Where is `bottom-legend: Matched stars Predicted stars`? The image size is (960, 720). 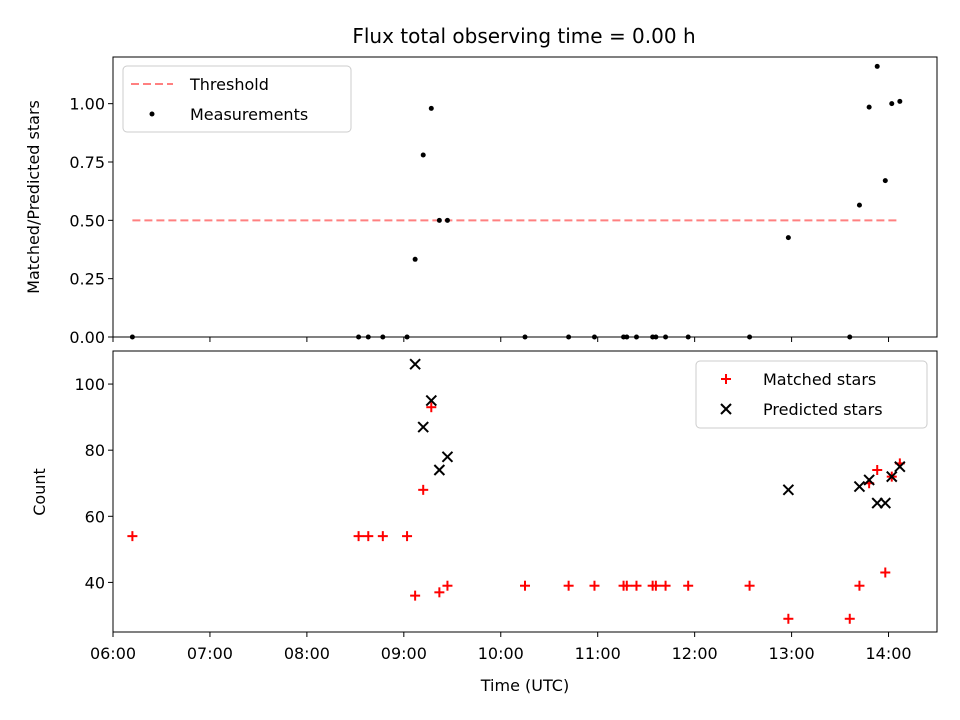
bottom-legend: Matched stars Predicted stars is located at coordinates (811, 394).